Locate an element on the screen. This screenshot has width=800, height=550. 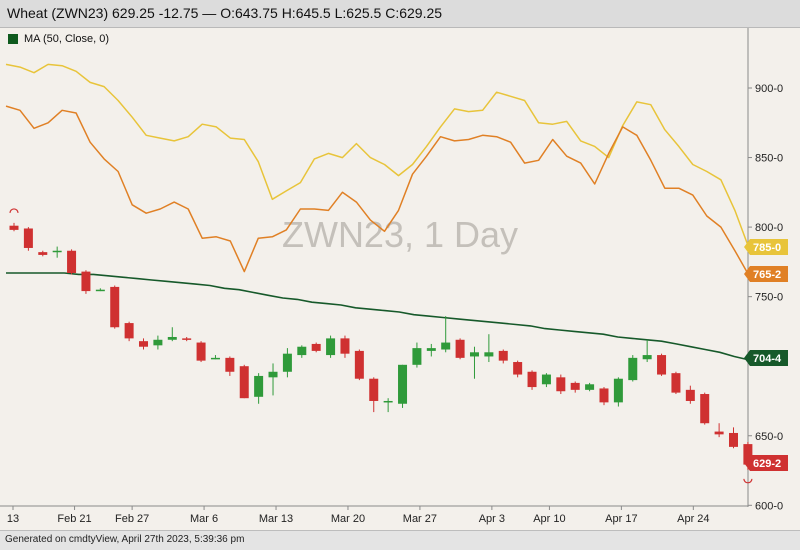
x-tick-label: Apr 3 is located at coordinates (492, 519).